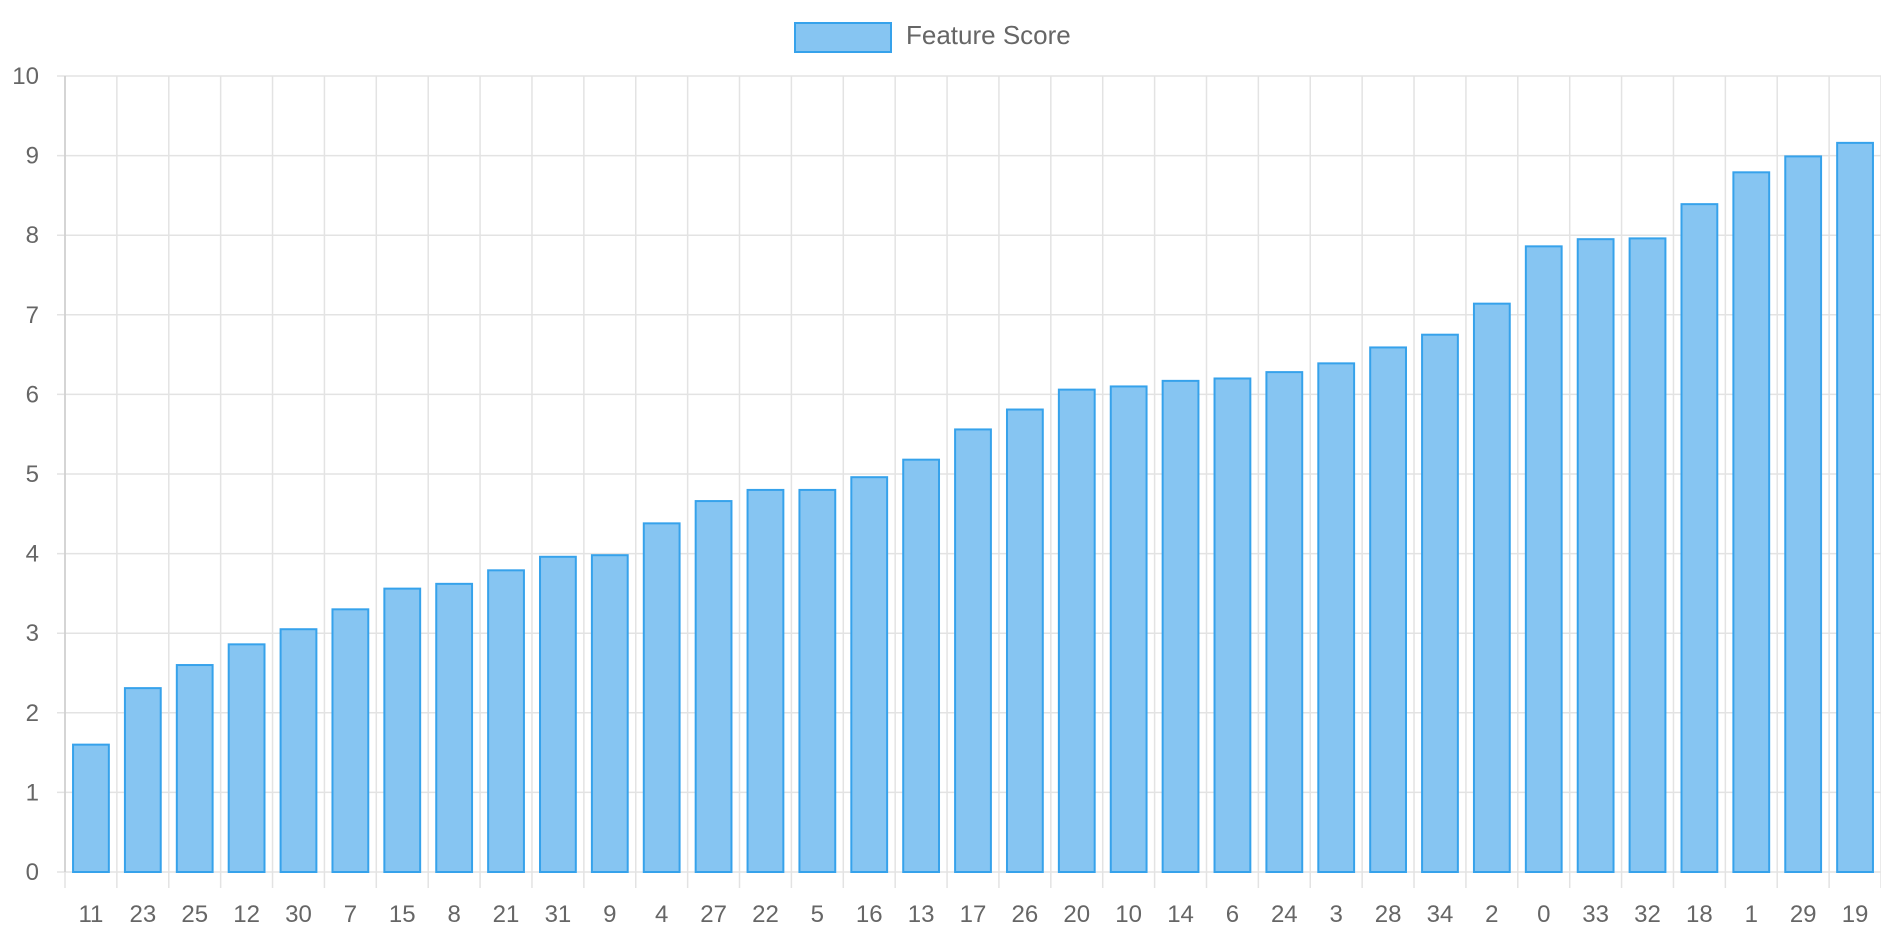 This screenshot has width=1881, height=945. Describe the element at coordinates (1647, 914) in the screenshot. I see `x-tick-label: 32` at that location.